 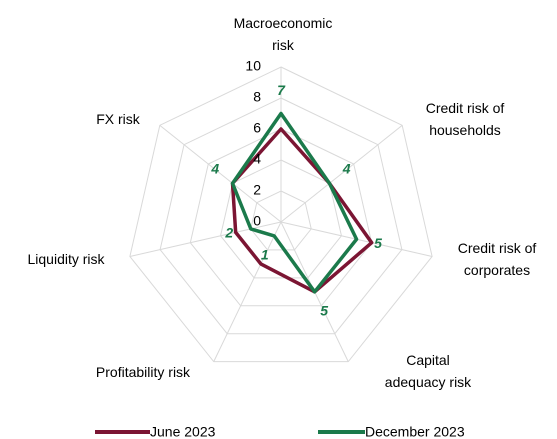 I want to click on r-tick-label: 0, so click(x=257, y=221).